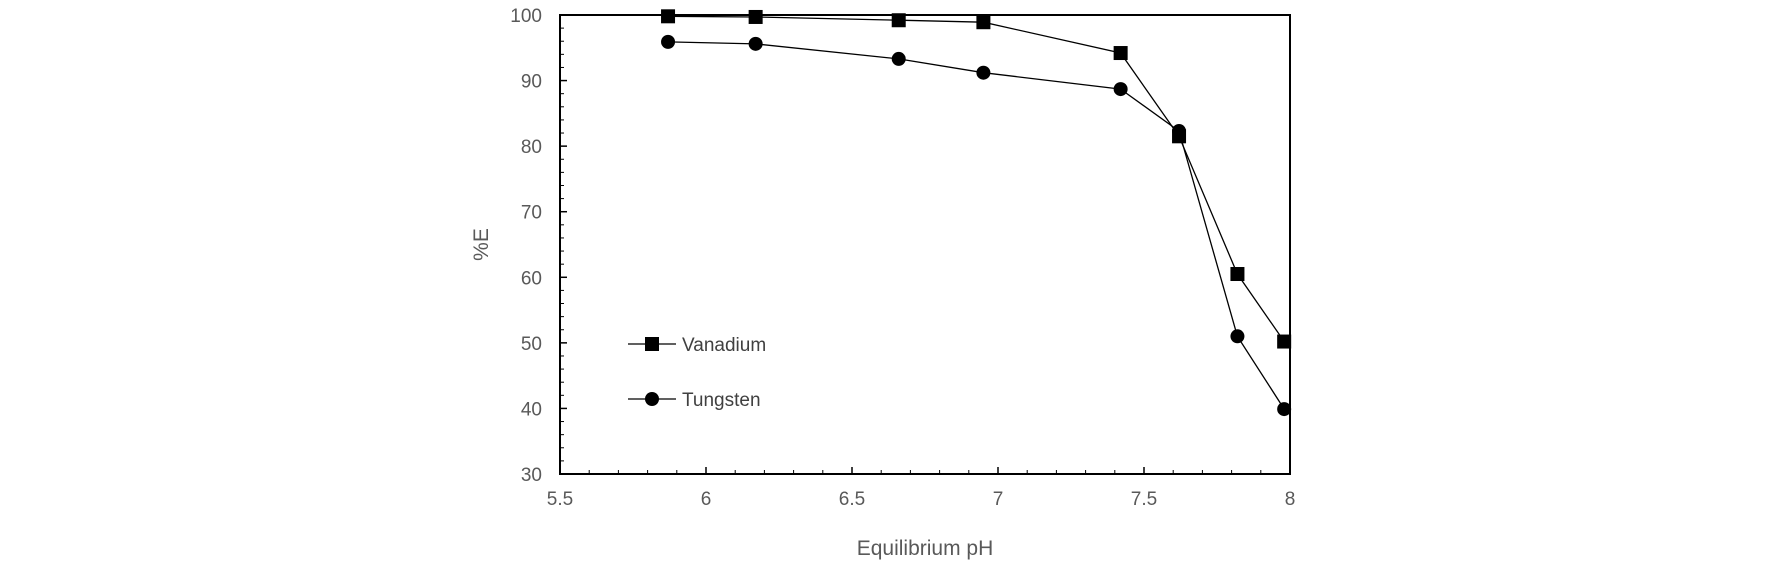 The image size is (1772, 566). What do you see at coordinates (531, 147) in the screenshot?
I see `y-tick-label: 80` at bounding box center [531, 147].